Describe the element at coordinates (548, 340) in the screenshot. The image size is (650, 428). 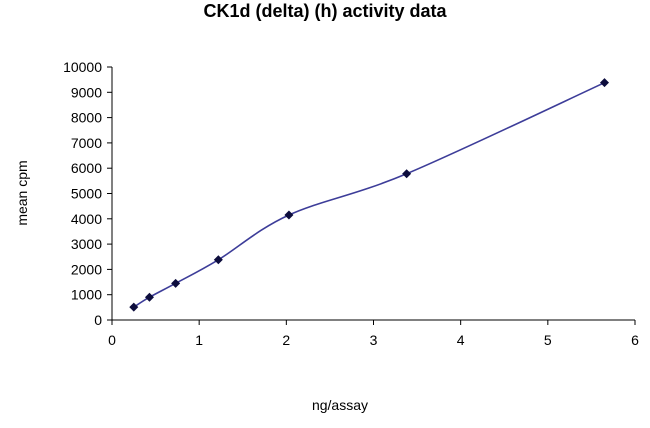
I see `x-tick-label: 5` at that location.